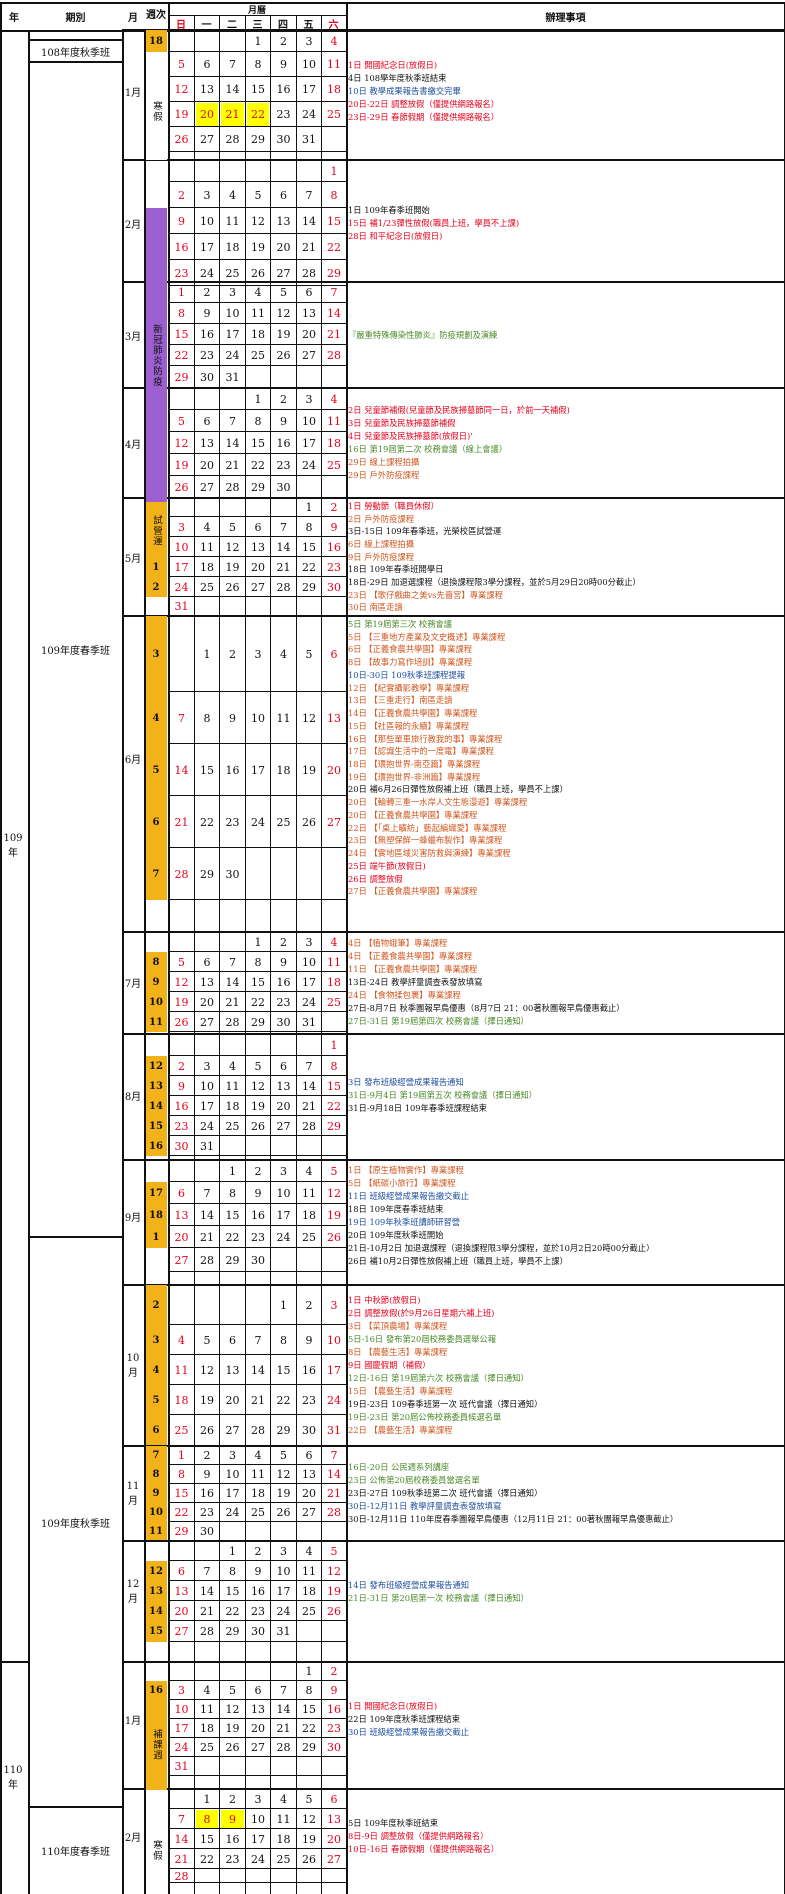  Describe the element at coordinates (429, 853) in the screenshot. I see `event-item: 24日 【實地區域災害防救與演練】專業課程` at that location.